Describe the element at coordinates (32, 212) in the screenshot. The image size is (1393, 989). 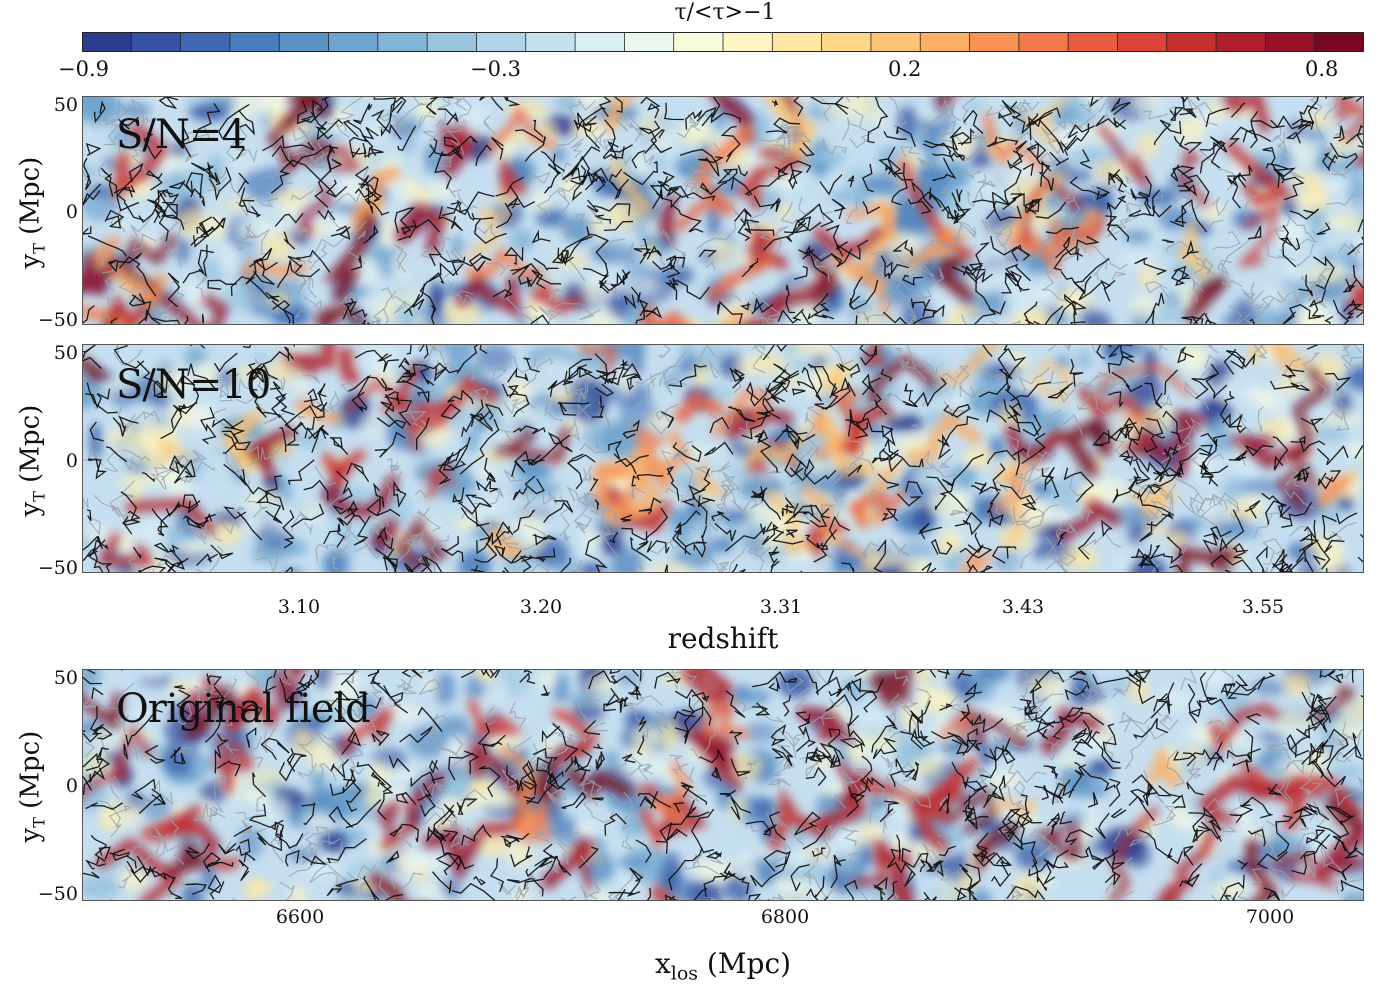
I see `ylabel-p1: yT (Mpc)` at that location.